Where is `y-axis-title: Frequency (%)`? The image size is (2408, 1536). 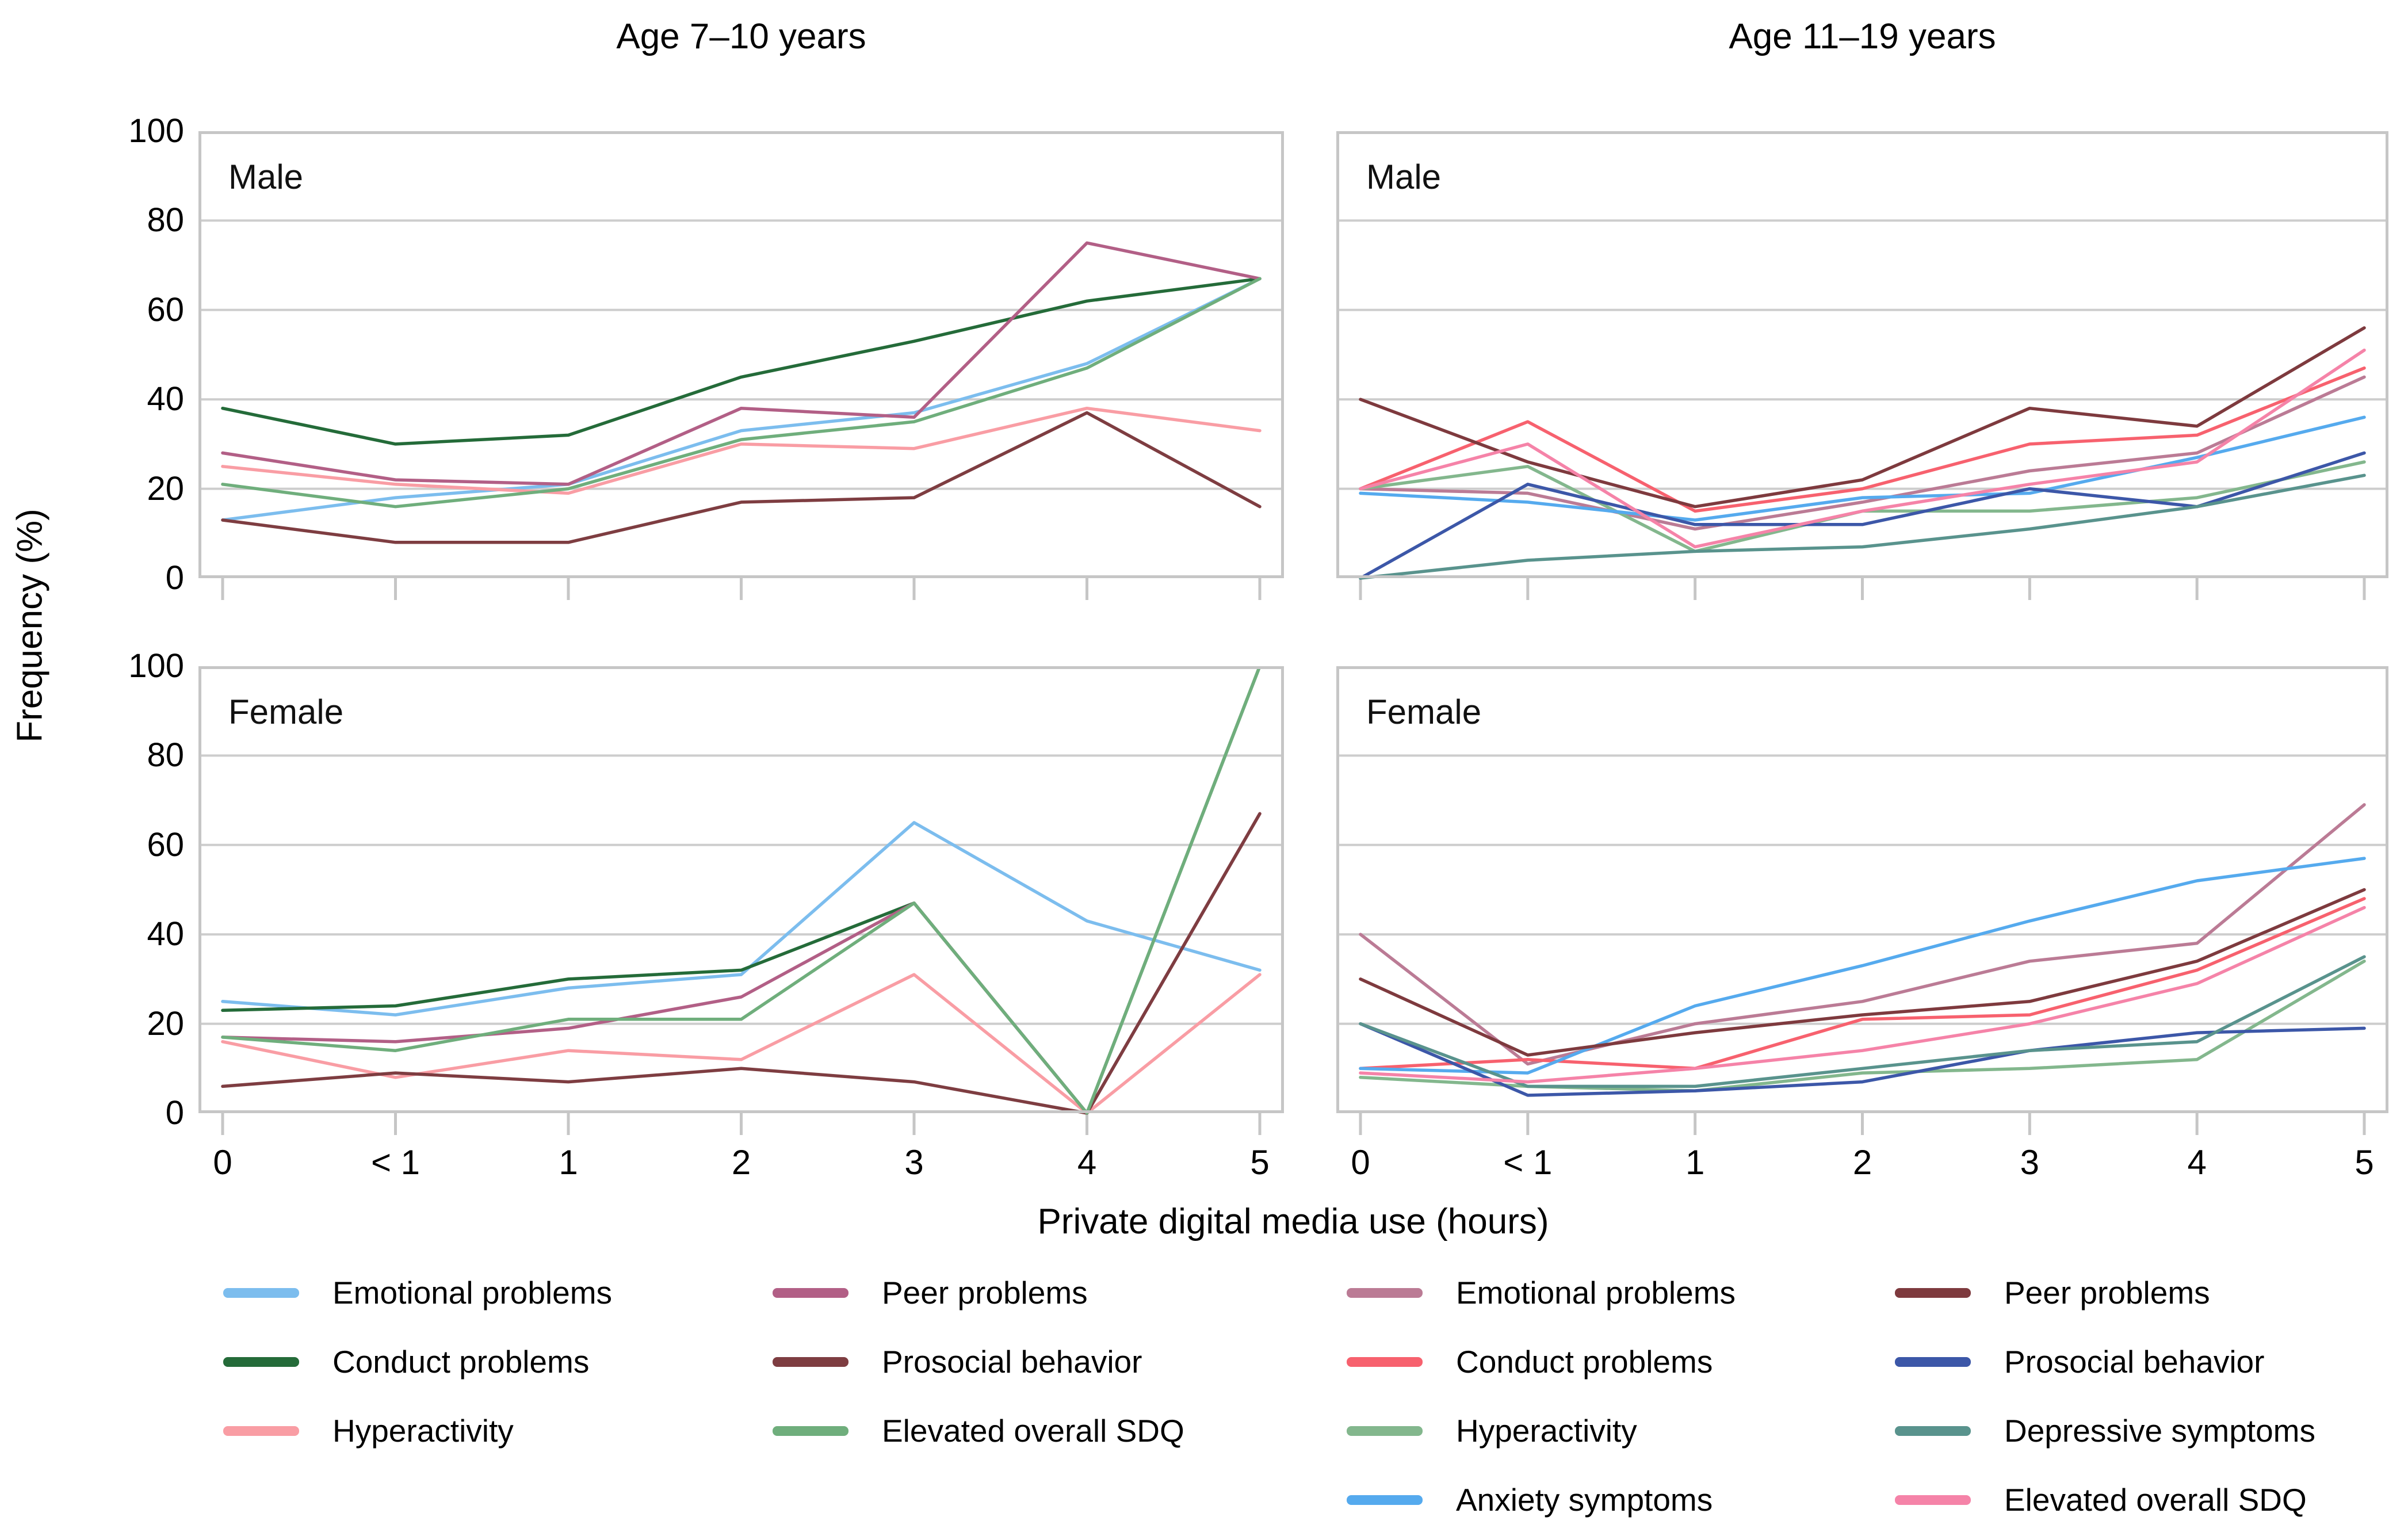 y-axis-title: Frequency (%) is located at coordinates (30, 626).